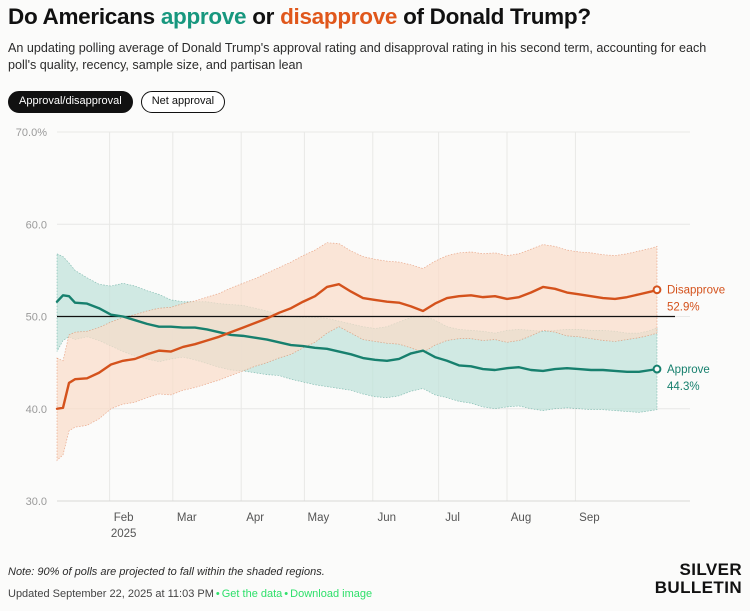 The height and width of the screenshot is (611, 750). I want to click on download-image-link: Download image, so click(331, 594).